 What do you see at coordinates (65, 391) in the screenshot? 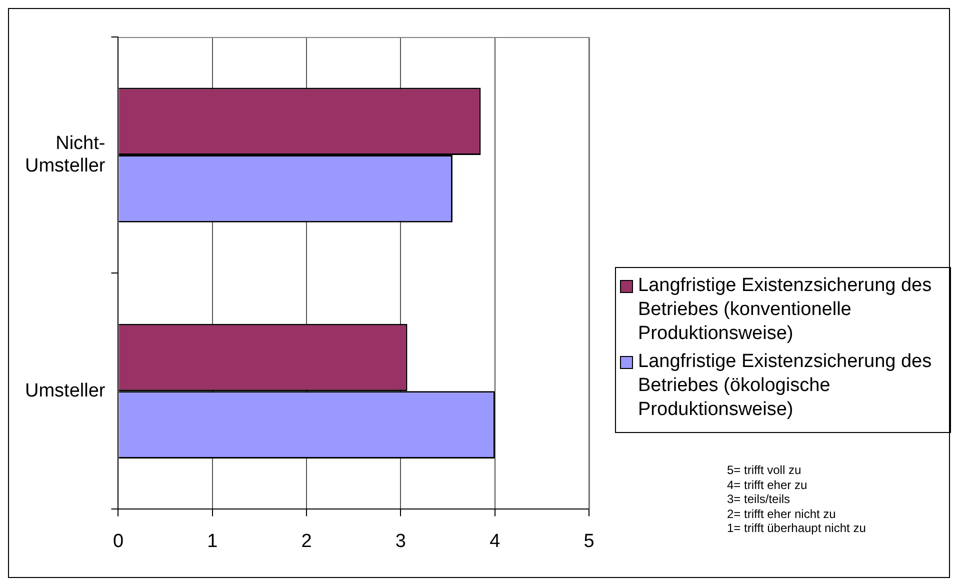
I see `y-tick-label: Umsteller` at bounding box center [65, 391].